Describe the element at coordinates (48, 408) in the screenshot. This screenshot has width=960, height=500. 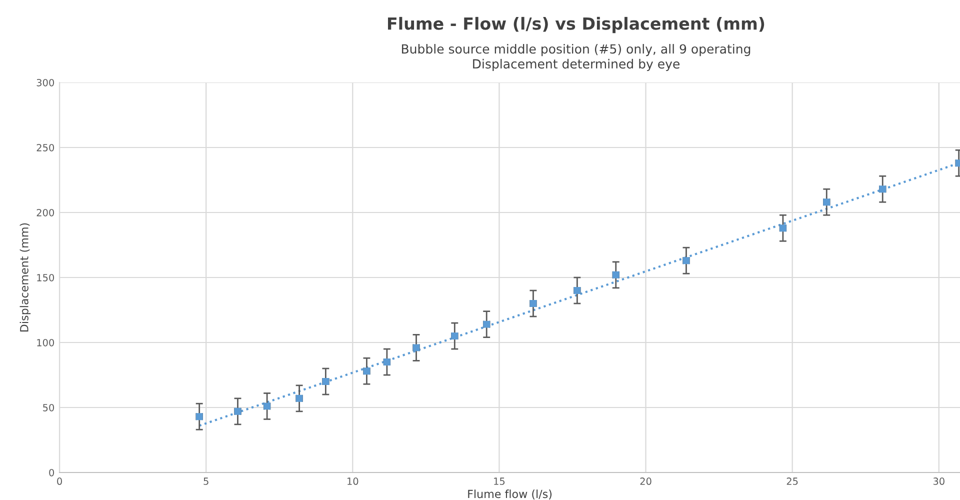
I see `y-tick-label: 50` at that location.